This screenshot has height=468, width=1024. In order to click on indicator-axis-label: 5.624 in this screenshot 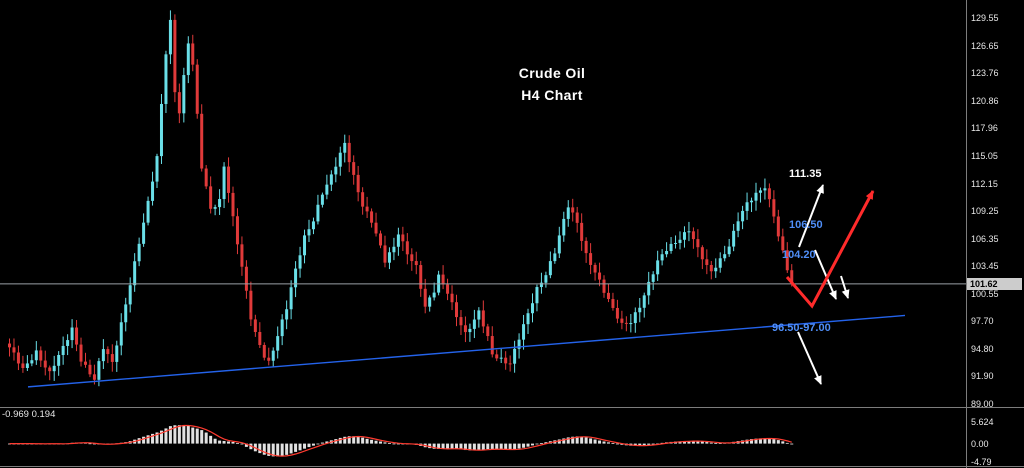, I will do `click(982, 421)`.